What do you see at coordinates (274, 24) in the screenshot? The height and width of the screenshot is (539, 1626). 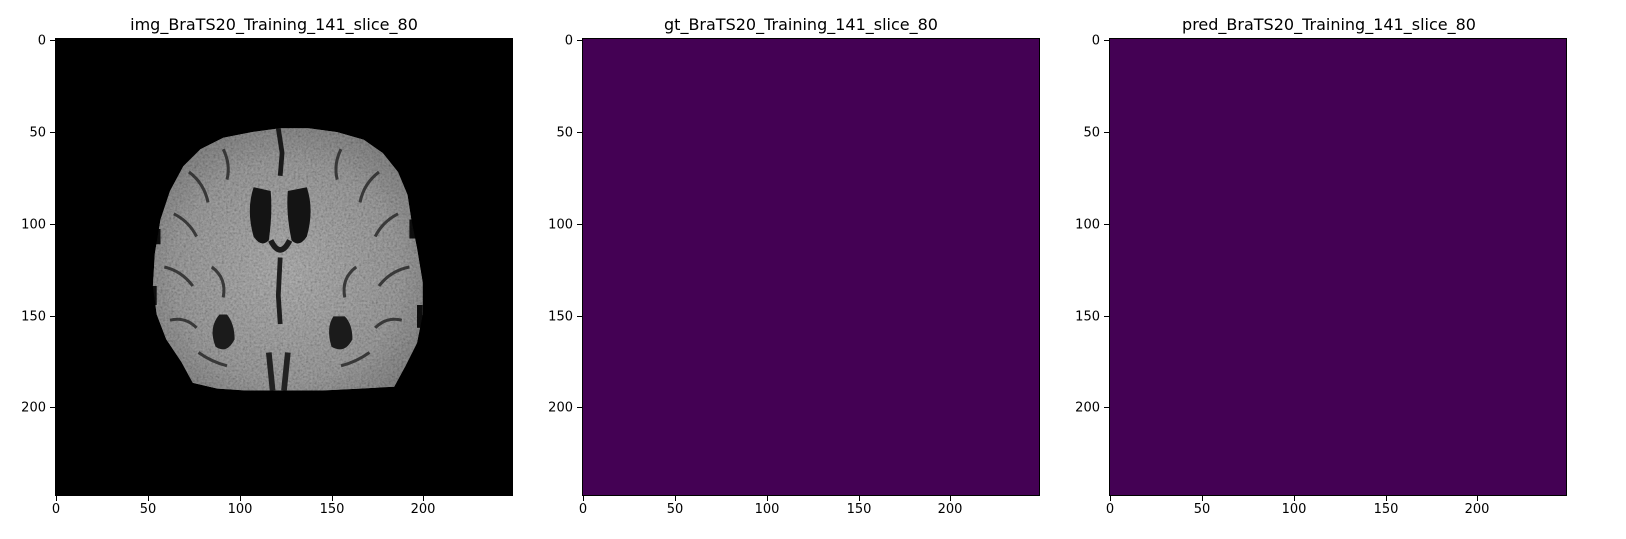 I see `panel-title-img: img_BraTS20_Training_141_slice_80` at bounding box center [274, 24].